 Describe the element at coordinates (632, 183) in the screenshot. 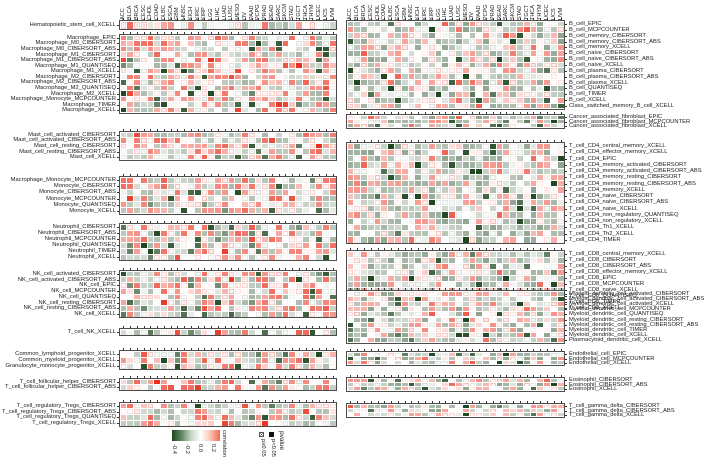

I see `row-label: T_cell_CD4_memory_resting_CIBERSORT_ABS` at that location.